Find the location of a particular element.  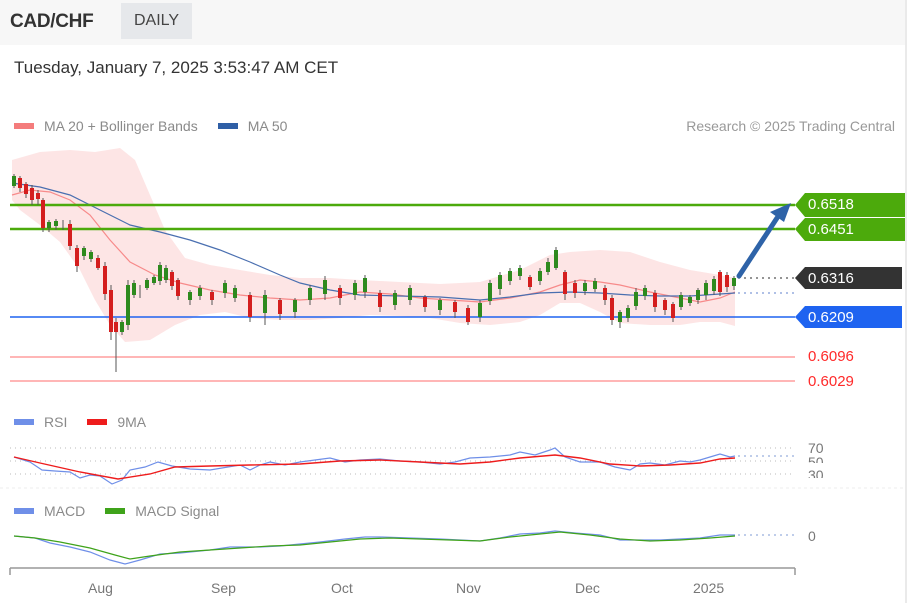

legend-item-macd-signal: MACD Signal is located at coordinates (162, 511).